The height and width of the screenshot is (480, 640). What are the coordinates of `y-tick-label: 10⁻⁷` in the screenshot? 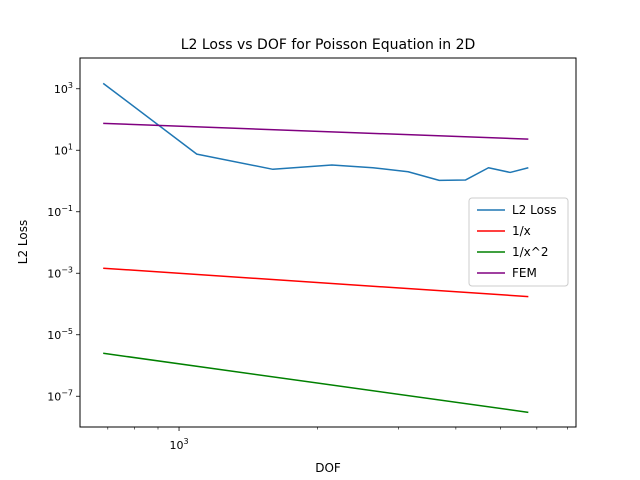 It's located at (60, 395).